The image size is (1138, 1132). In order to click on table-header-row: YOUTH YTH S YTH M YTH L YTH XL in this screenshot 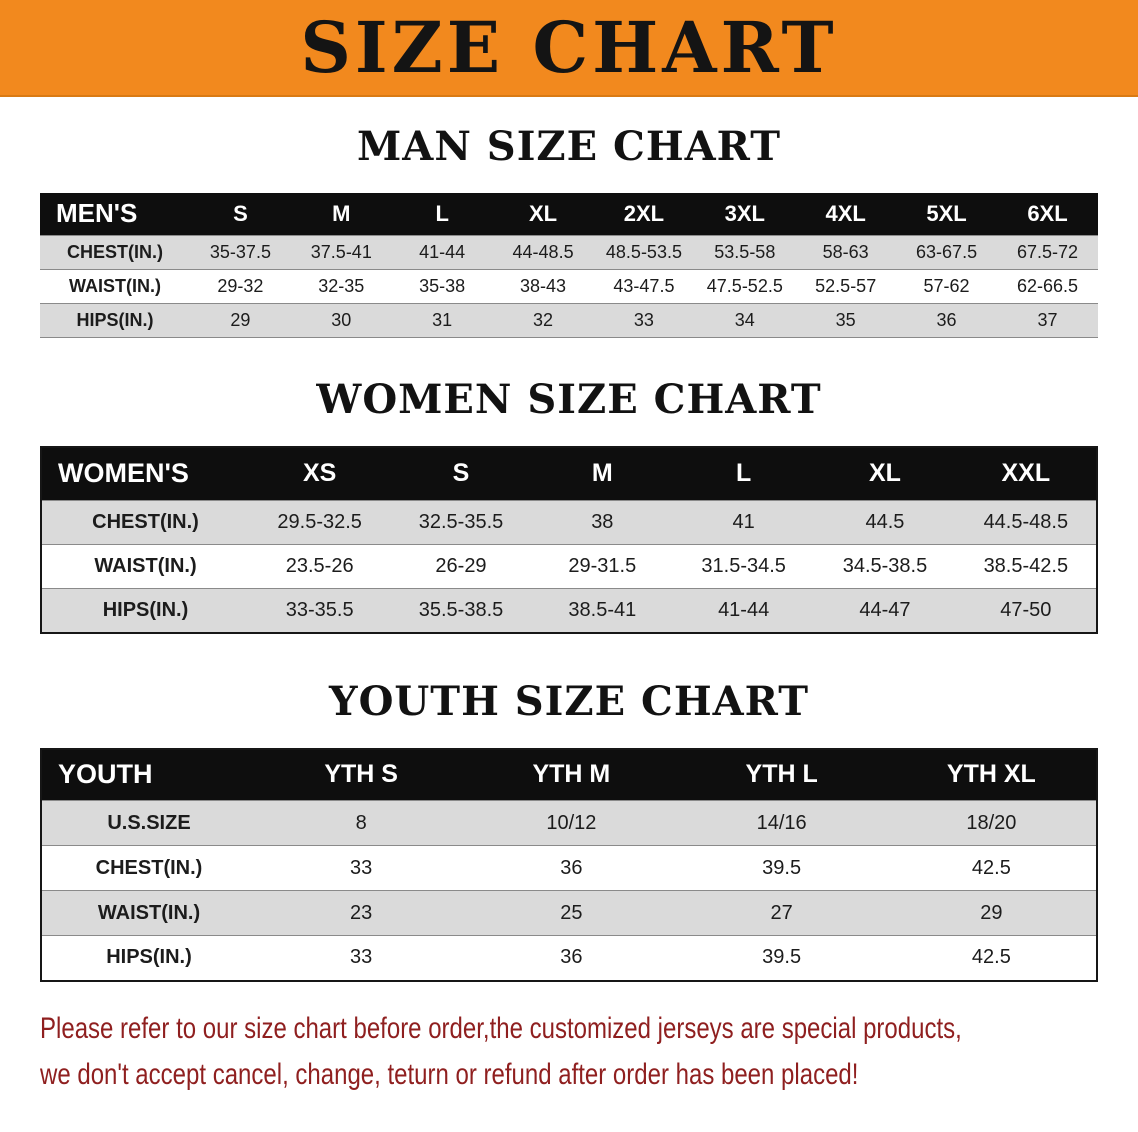, I will do `click(569, 774)`.